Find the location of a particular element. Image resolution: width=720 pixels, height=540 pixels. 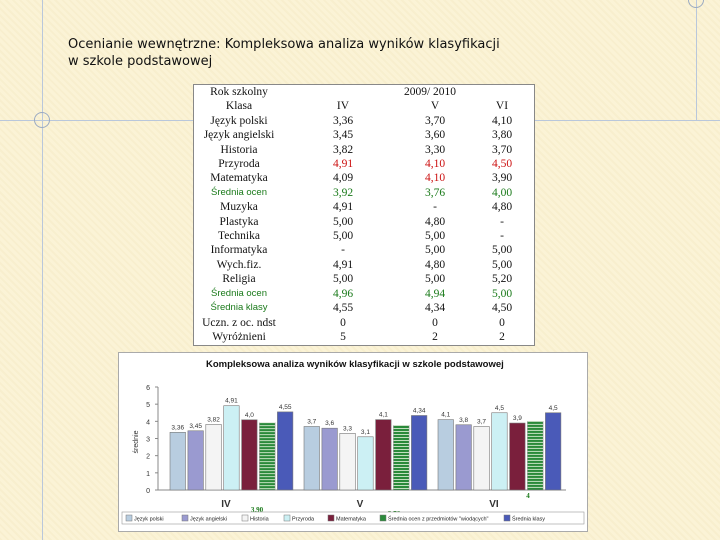

bar-data-label: 3,1 is located at coordinates (365, 432).